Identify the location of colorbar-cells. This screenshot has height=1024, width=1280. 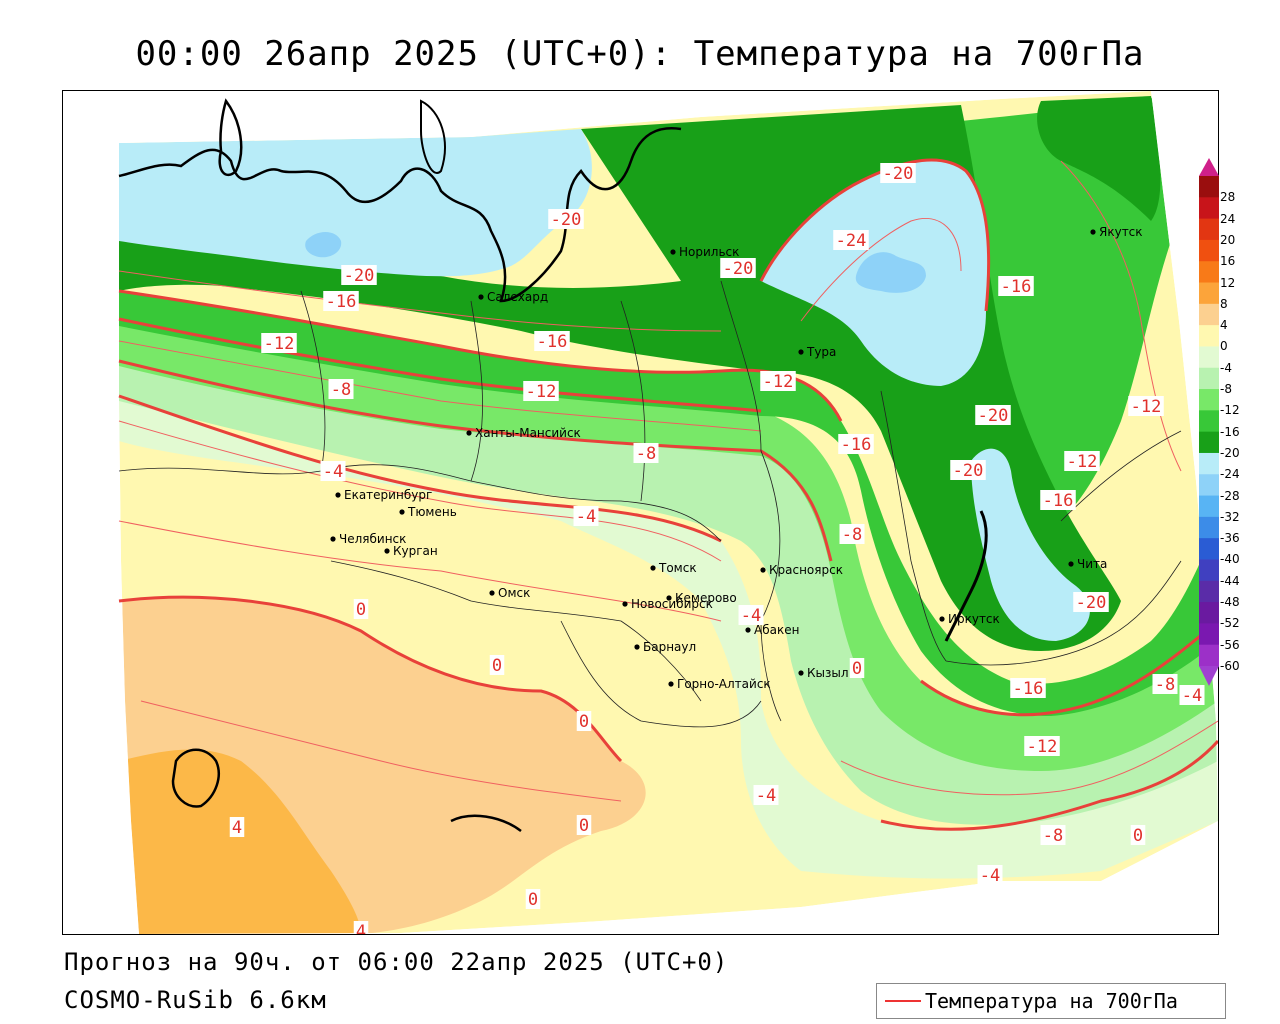
(1209, 421).